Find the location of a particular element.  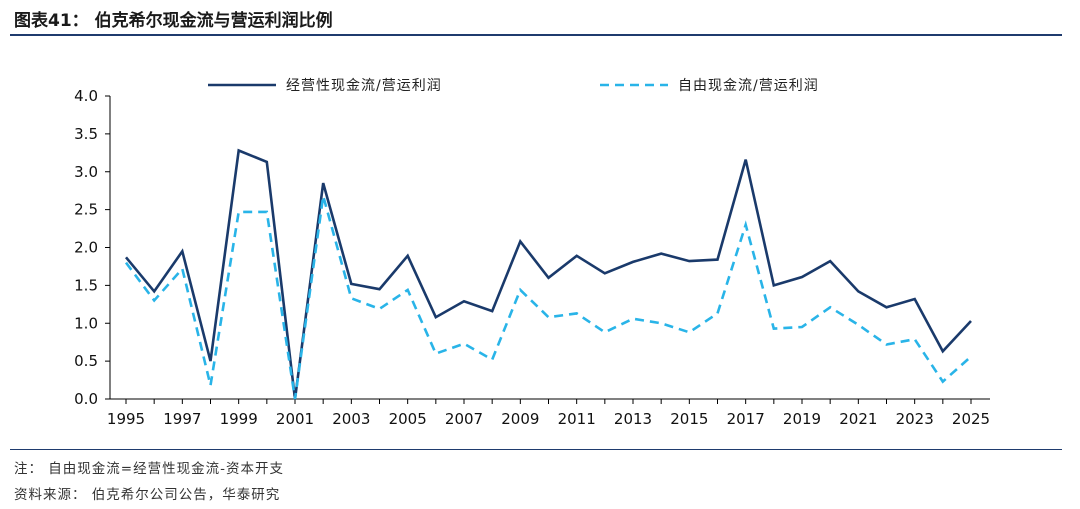

y-tick-label: 1.5 is located at coordinates (86, 285).